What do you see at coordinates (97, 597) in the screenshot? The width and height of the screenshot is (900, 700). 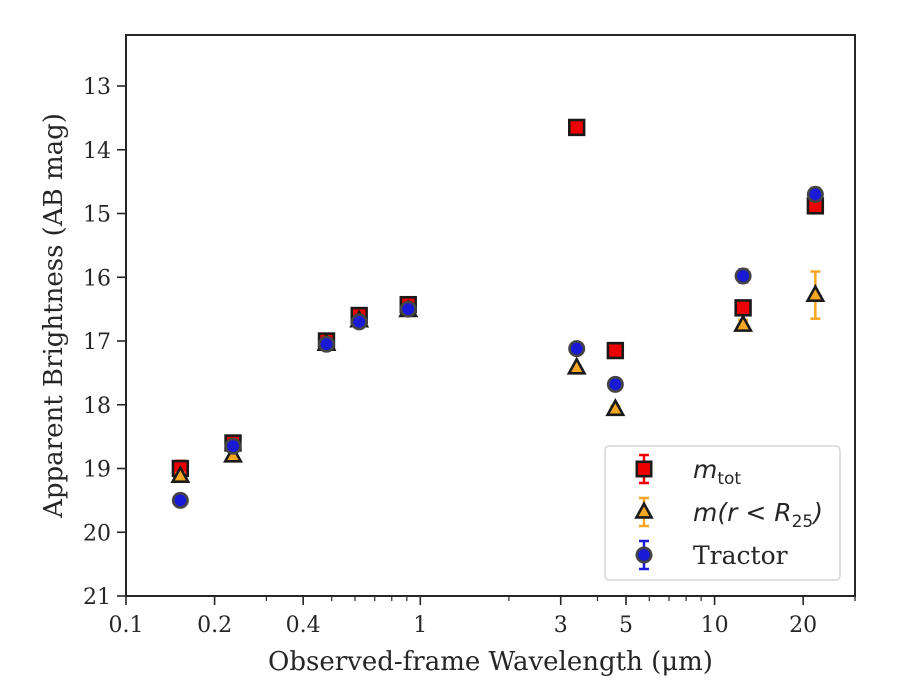 I see `y-tick-label: 21` at bounding box center [97, 597].